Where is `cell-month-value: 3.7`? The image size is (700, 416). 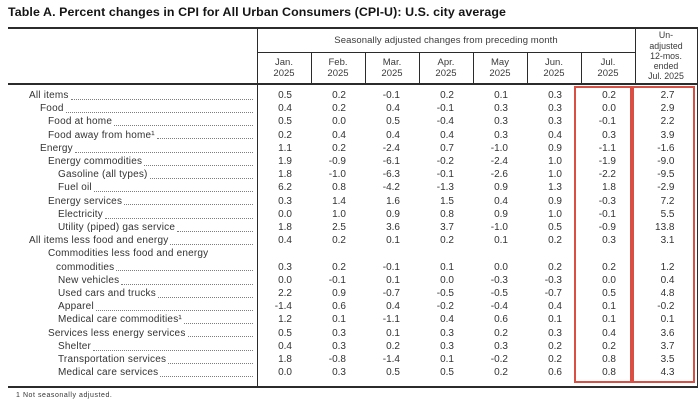
cell-month-value: 3.7 is located at coordinates (447, 228).